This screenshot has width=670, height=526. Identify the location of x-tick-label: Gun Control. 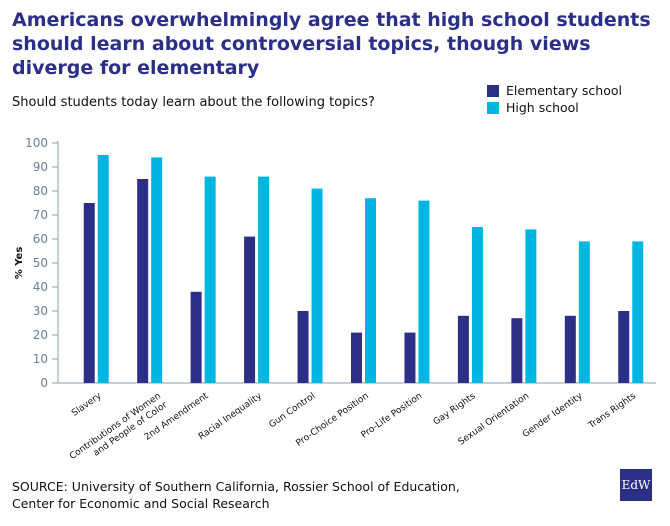
(292, 410).